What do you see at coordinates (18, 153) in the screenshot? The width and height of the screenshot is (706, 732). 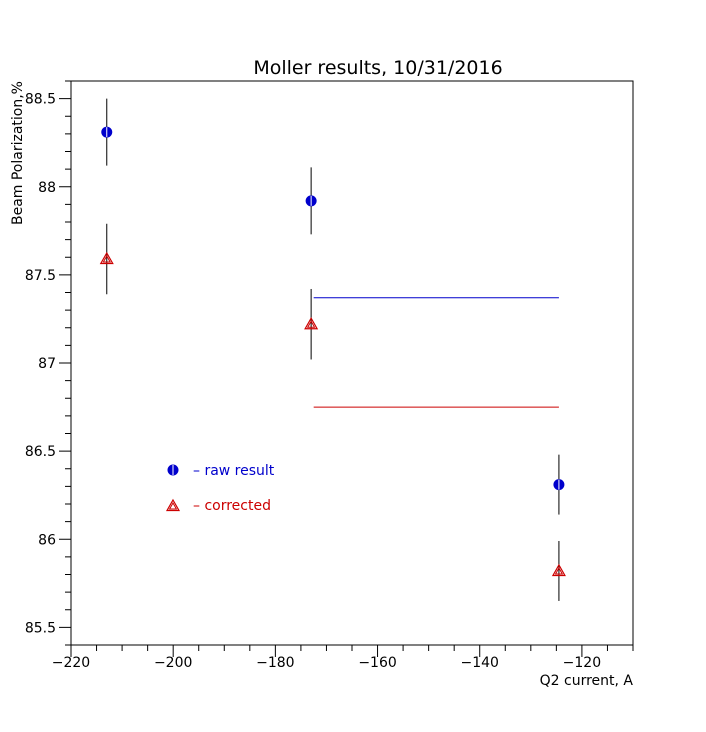 I see `y-axis-label: Beam Polarization,%` at bounding box center [18, 153].